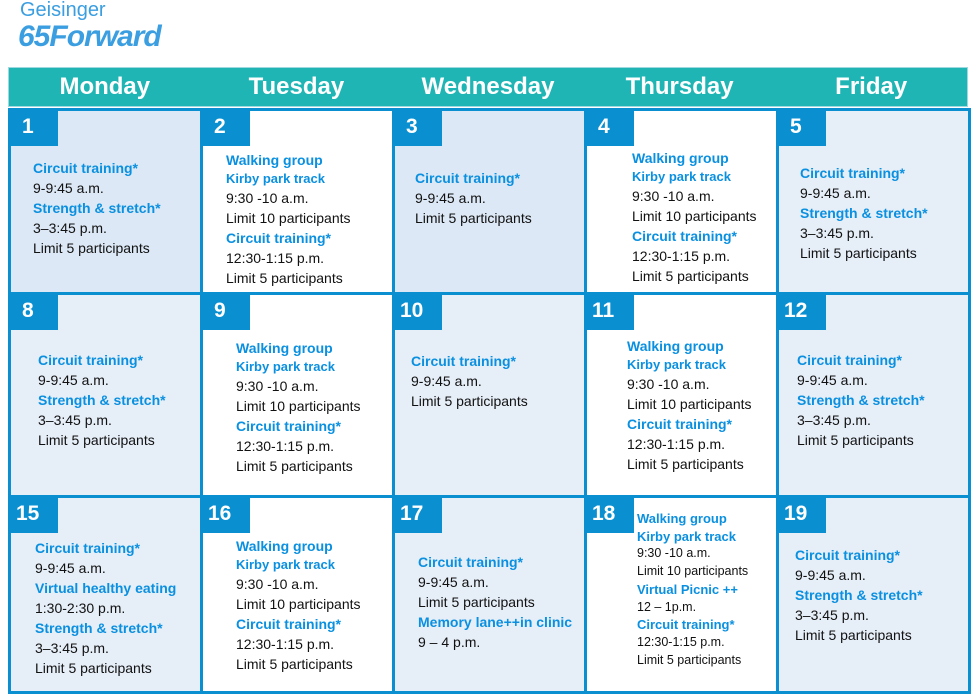 This screenshot has width=976, height=696. I want to click on weekday-monday: Monday, so click(105, 86).